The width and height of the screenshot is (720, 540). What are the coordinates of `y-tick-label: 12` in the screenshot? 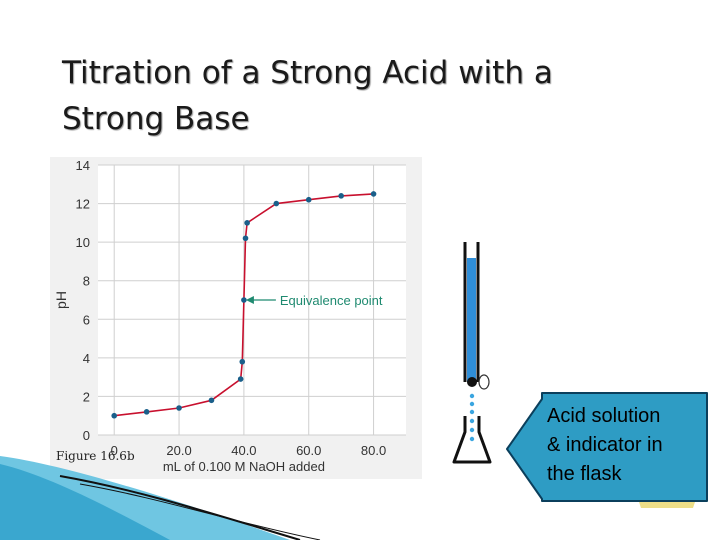 It's located at (83, 204).